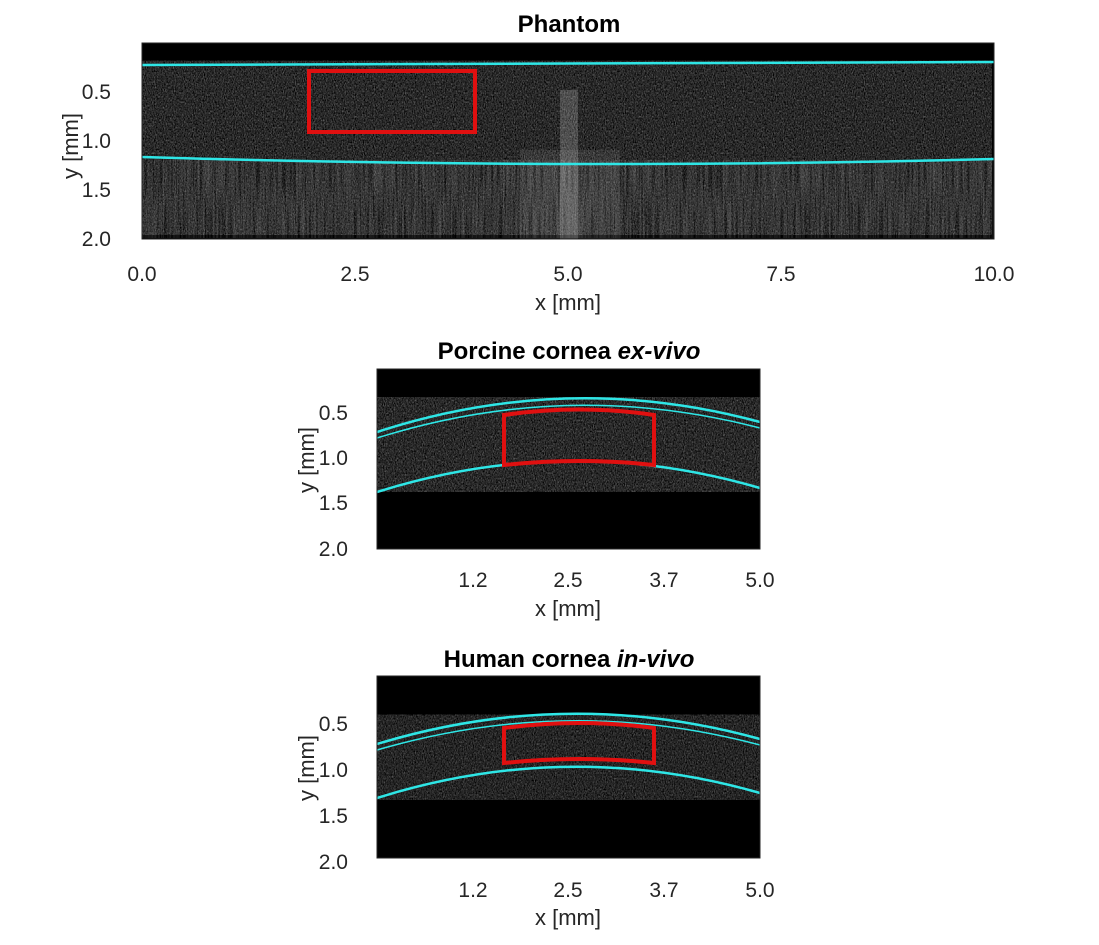 This screenshot has height=945, width=1099. I want to click on panel-title: Human cornea in-vivo, so click(569, 659).